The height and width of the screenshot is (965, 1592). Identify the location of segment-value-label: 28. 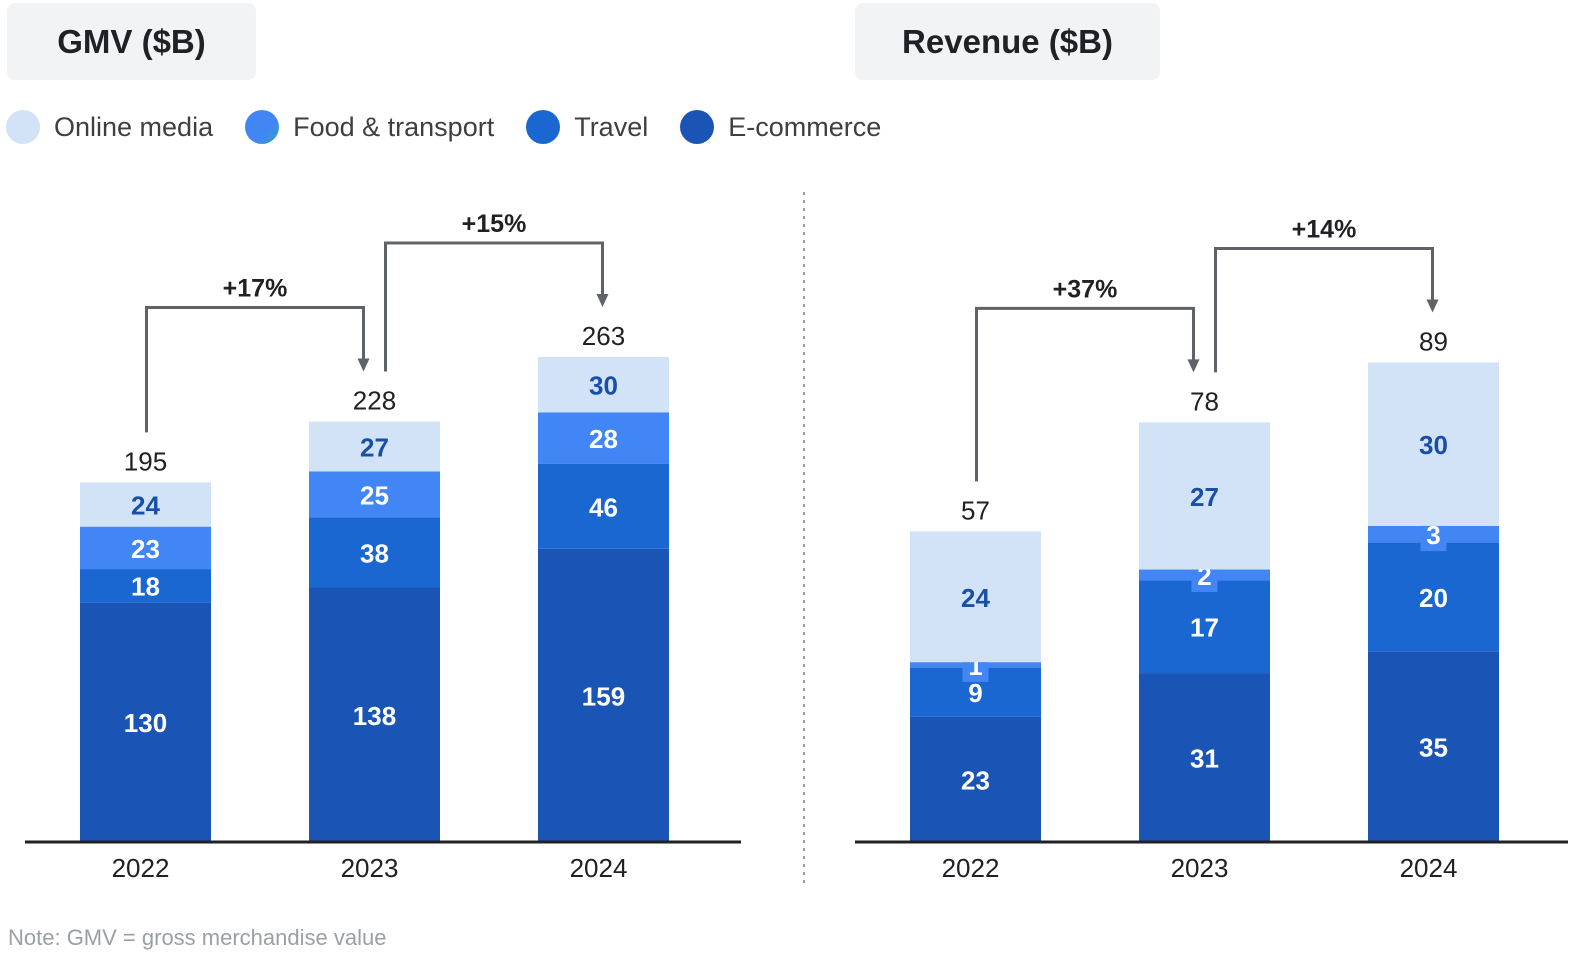
(603, 439).